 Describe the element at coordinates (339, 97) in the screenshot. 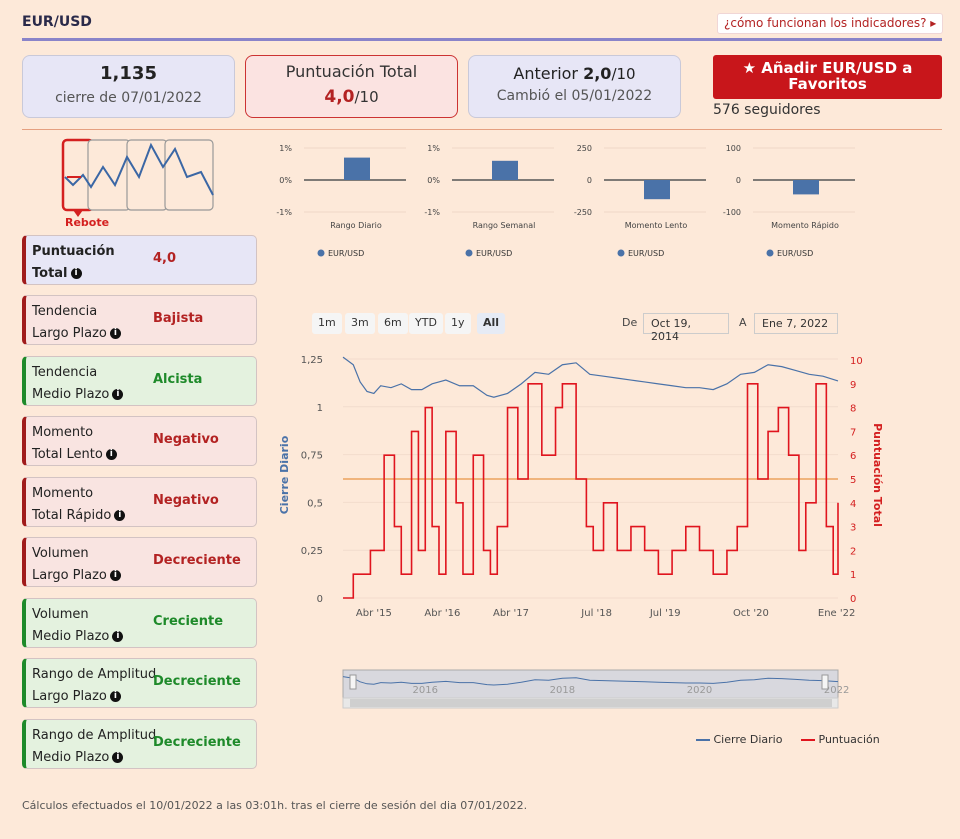

I see `total-score-value: 4,0` at that location.